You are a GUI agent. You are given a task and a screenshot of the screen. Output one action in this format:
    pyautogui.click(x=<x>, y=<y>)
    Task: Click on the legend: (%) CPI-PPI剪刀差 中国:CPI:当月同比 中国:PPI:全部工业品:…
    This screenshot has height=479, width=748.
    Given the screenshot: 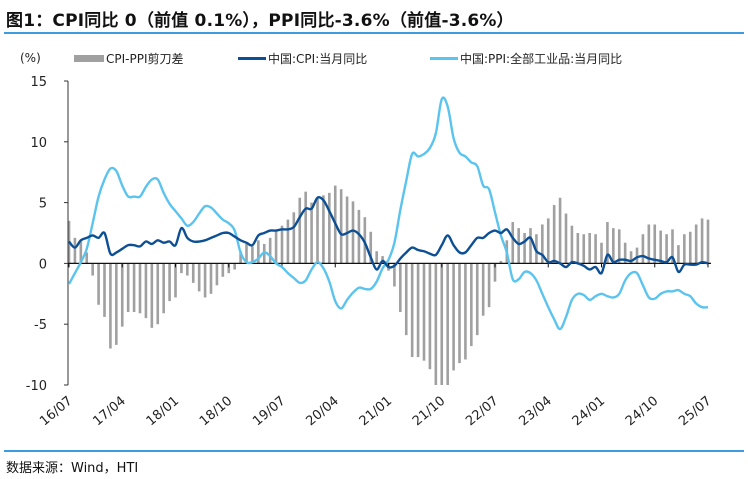 What is the action you would take?
    pyautogui.click(x=321, y=58)
    